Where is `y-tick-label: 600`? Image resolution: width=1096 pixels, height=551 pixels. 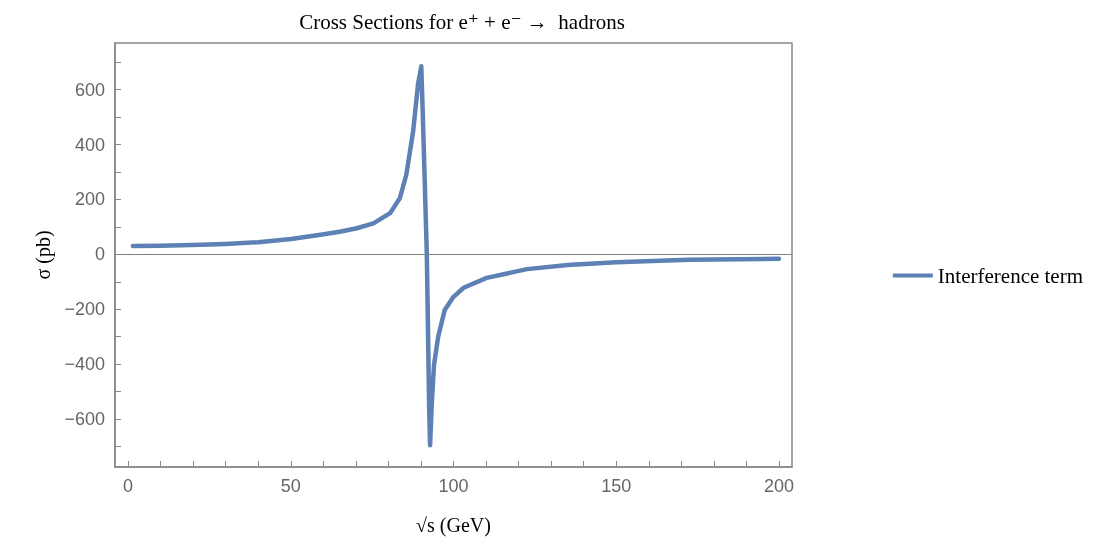
y-tick-label: 600 is located at coordinates (89, 89).